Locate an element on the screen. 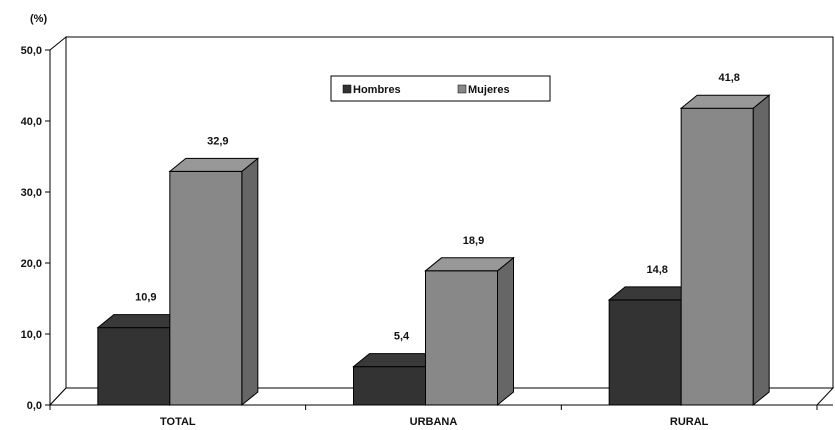 This screenshot has height=430, width=835. x-axis: TOTAL URBANA RURAL is located at coordinates (433, 416).